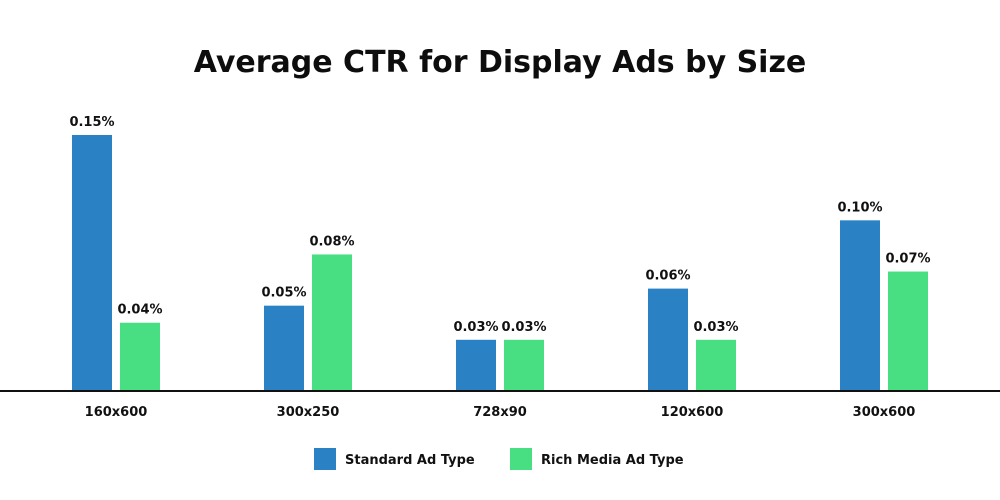 This screenshot has width=1000, height=500. I want to click on data-label-728x90-series-1: 0.03%, so click(523, 327).